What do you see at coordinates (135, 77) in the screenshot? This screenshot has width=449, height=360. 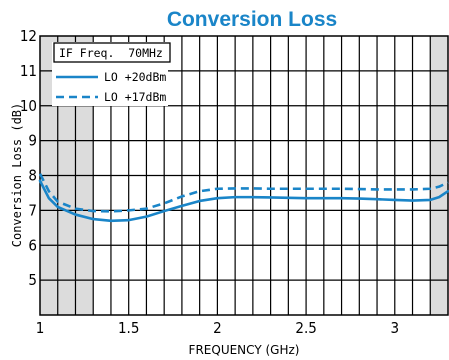 I see `legend-label-lo20: LO +20dBm` at bounding box center [135, 77].